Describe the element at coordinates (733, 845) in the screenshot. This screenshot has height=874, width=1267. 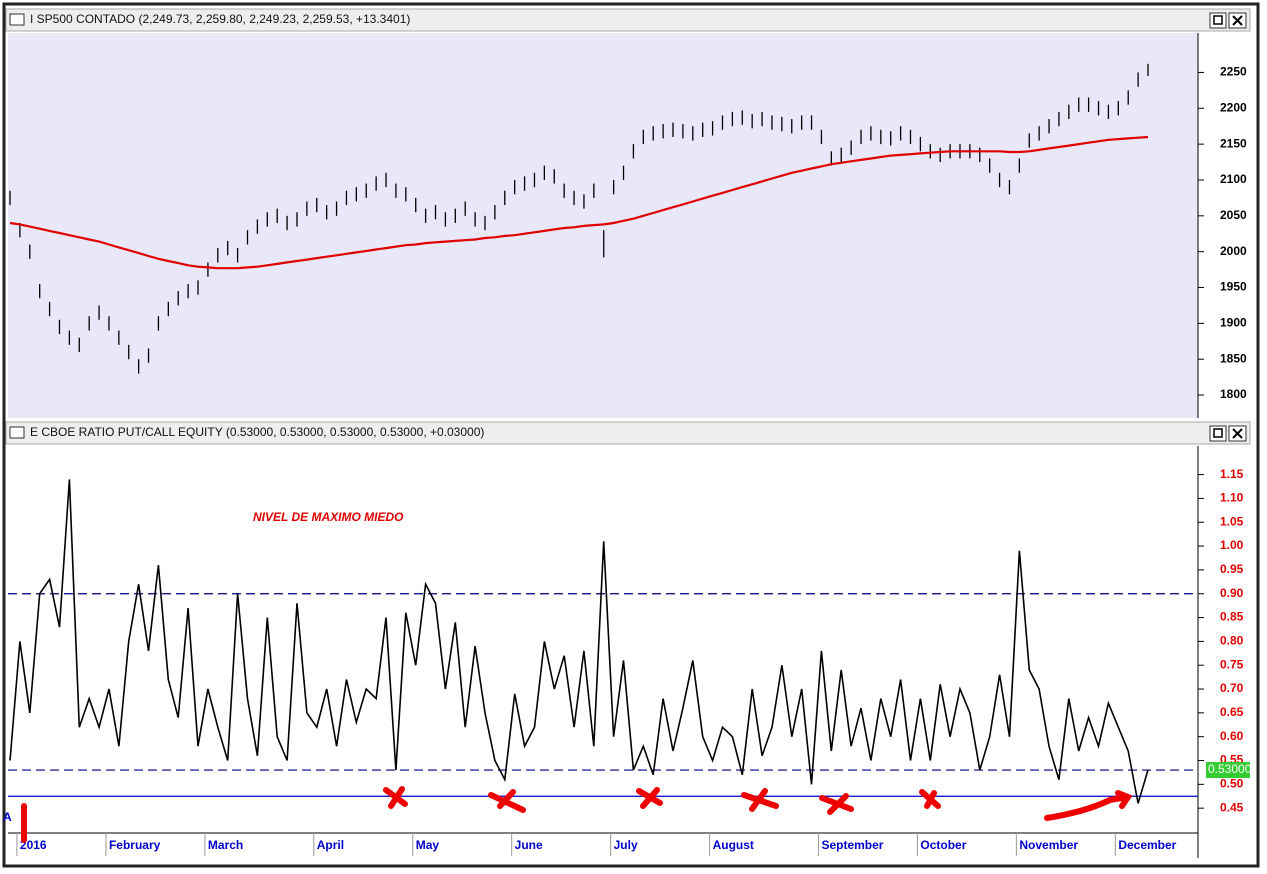
I see `x-tick-label: August` at that location.